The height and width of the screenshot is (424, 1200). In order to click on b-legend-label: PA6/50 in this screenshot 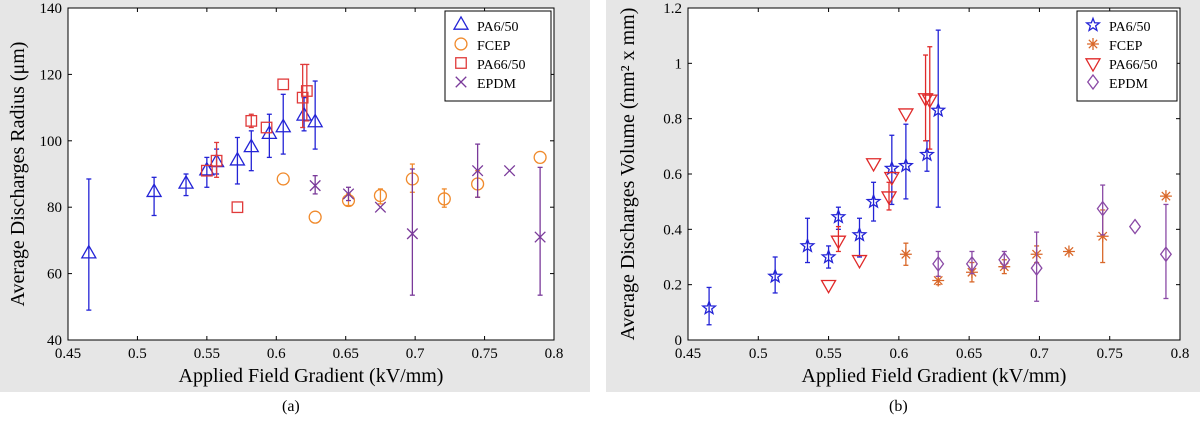, I will do `click(1130, 27)`.